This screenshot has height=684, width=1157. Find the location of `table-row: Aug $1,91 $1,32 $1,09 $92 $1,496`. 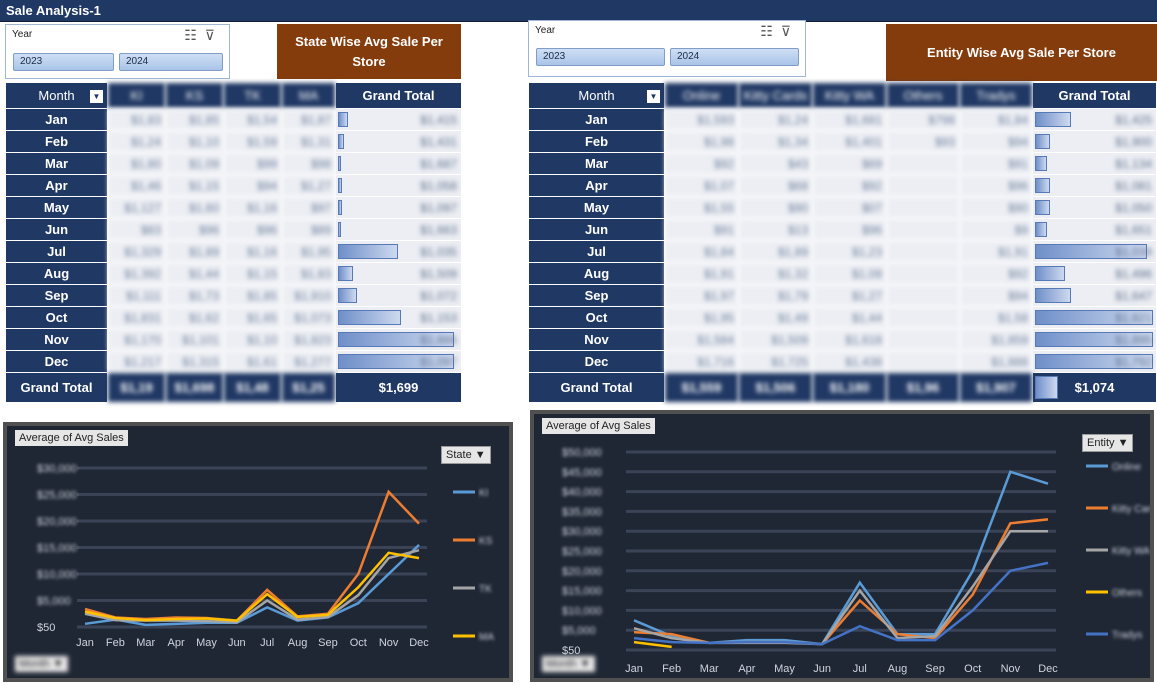

table-row: Aug $1,91 $1,32 $1,09 $92 $1,496 is located at coordinates (842, 273).